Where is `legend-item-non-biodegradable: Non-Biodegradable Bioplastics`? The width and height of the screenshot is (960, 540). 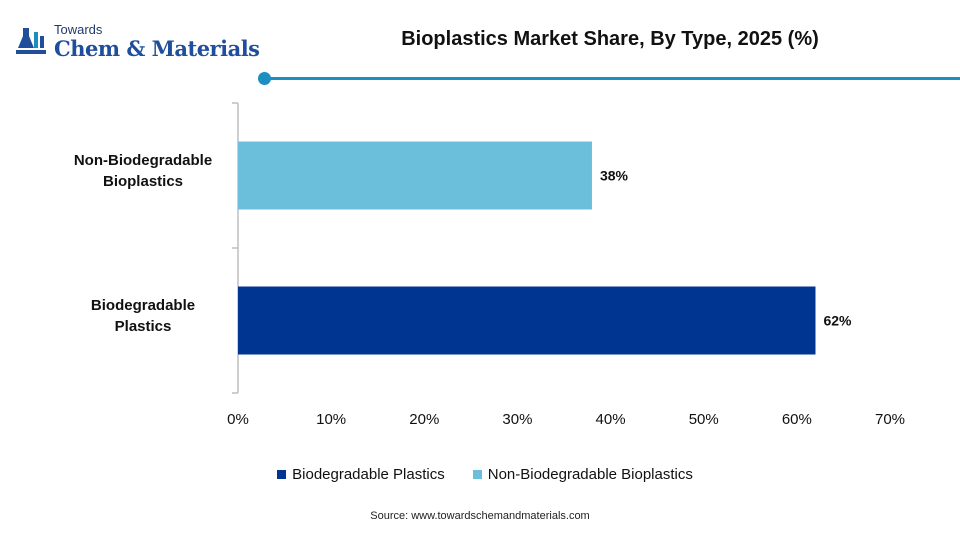
legend-item-non-biodegradable: Non-Biodegradable Bioplastics is located at coordinates (582, 474).